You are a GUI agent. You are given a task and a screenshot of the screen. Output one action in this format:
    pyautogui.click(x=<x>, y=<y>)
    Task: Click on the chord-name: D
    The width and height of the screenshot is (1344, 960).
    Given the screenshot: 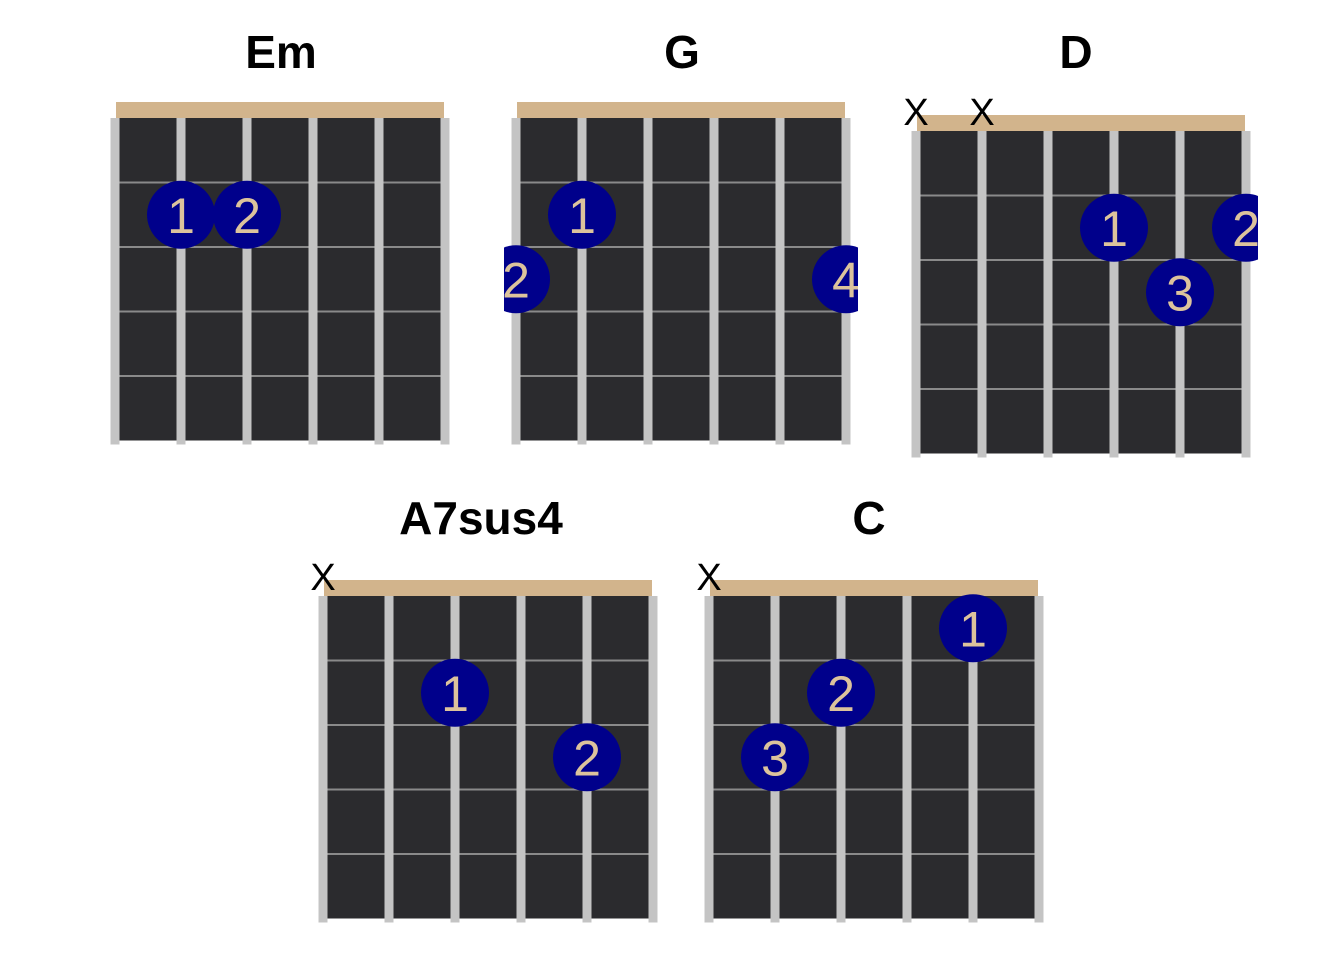 What is the action you would take?
    pyautogui.click(x=1075, y=52)
    